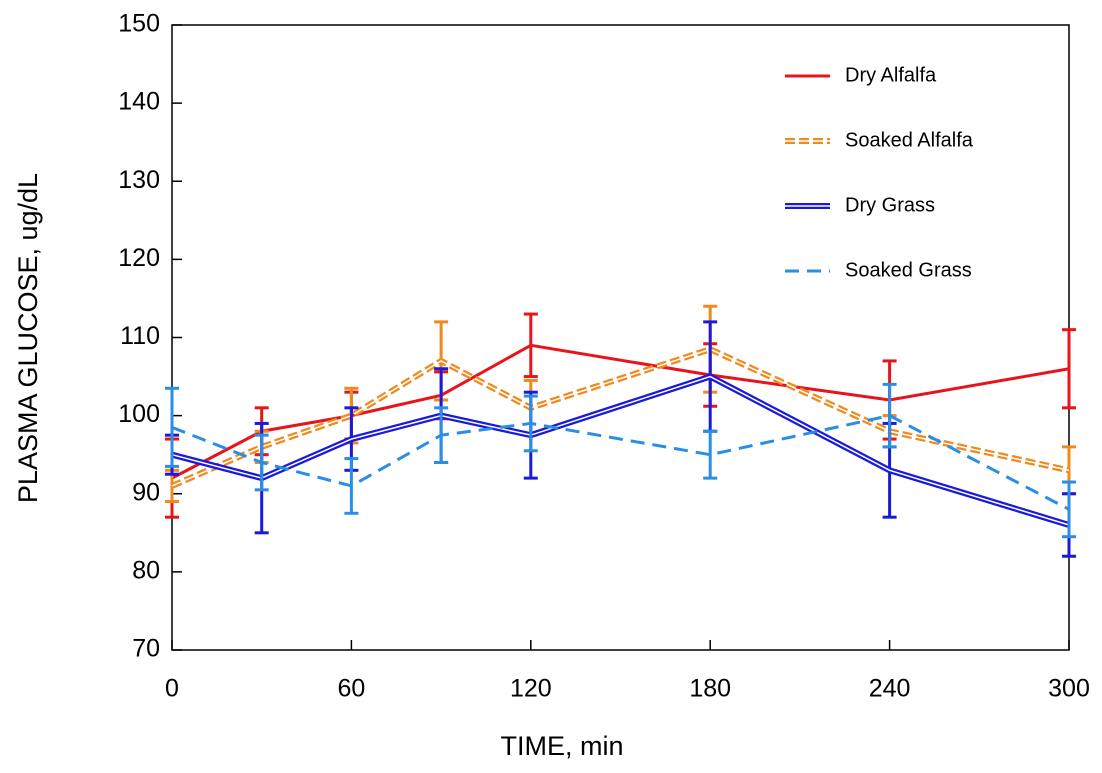 The image size is (1102, 773). Describe the element at coordinates (710, 689) in the screenshot. I see `x-tick-label: 180` at that location.